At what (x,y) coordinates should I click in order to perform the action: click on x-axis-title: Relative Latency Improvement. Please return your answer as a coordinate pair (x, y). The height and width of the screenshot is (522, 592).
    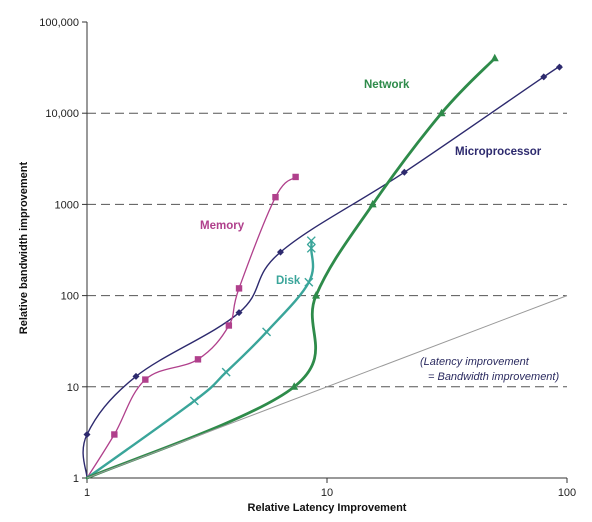
    Looking at the image, I should click on (327, 508).